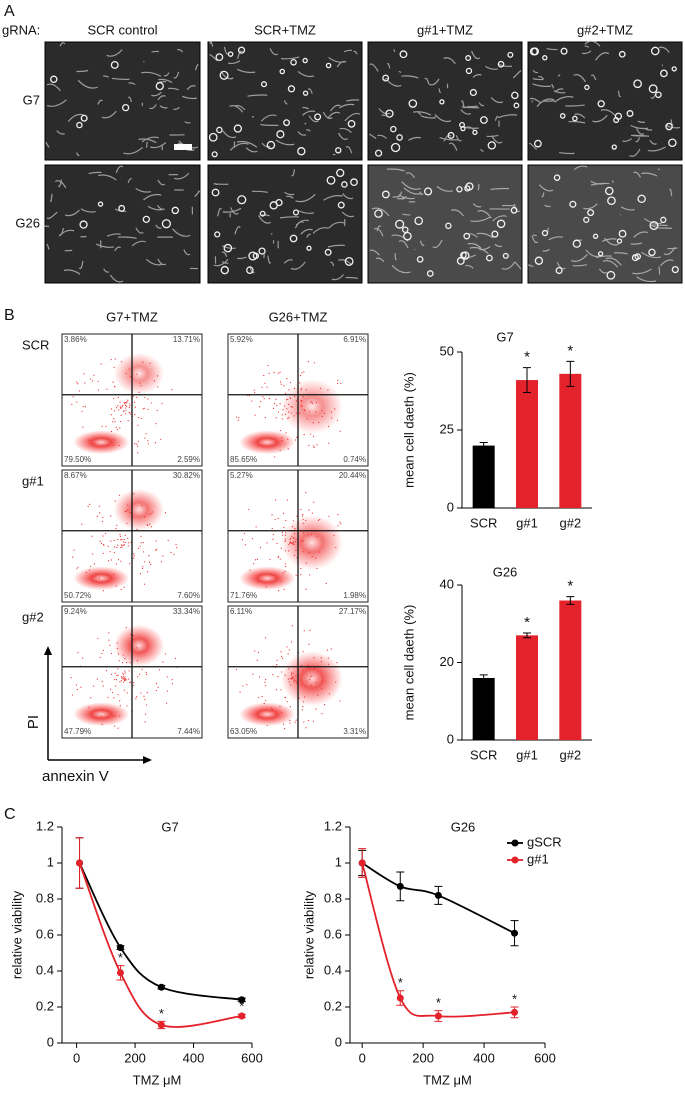 The width and height of the screenshot is (685, 1096). I want to click on y-tick-label: 0.6, so click(333, 933).